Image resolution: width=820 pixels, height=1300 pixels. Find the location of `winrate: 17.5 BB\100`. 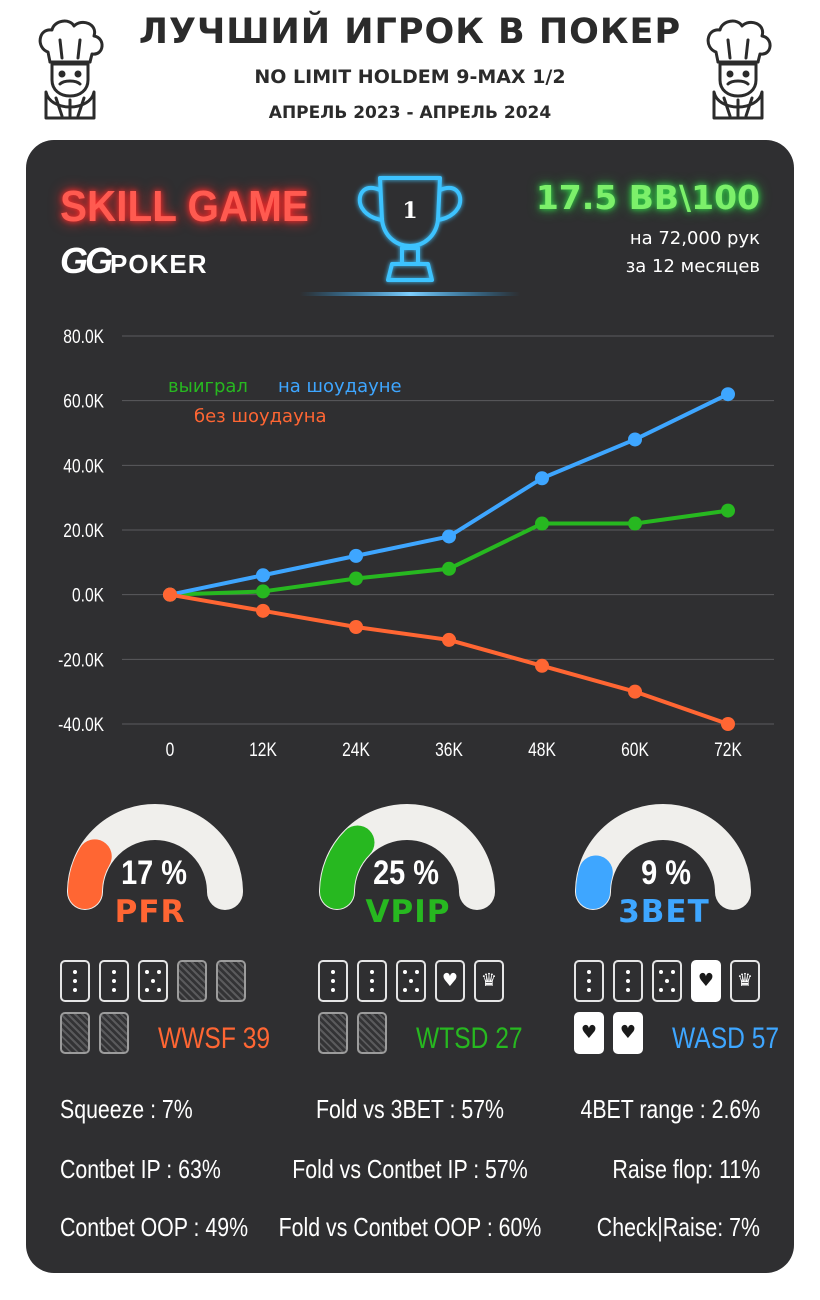

winrate: 17.5 BB\100 is located at coordinates (647, 197).